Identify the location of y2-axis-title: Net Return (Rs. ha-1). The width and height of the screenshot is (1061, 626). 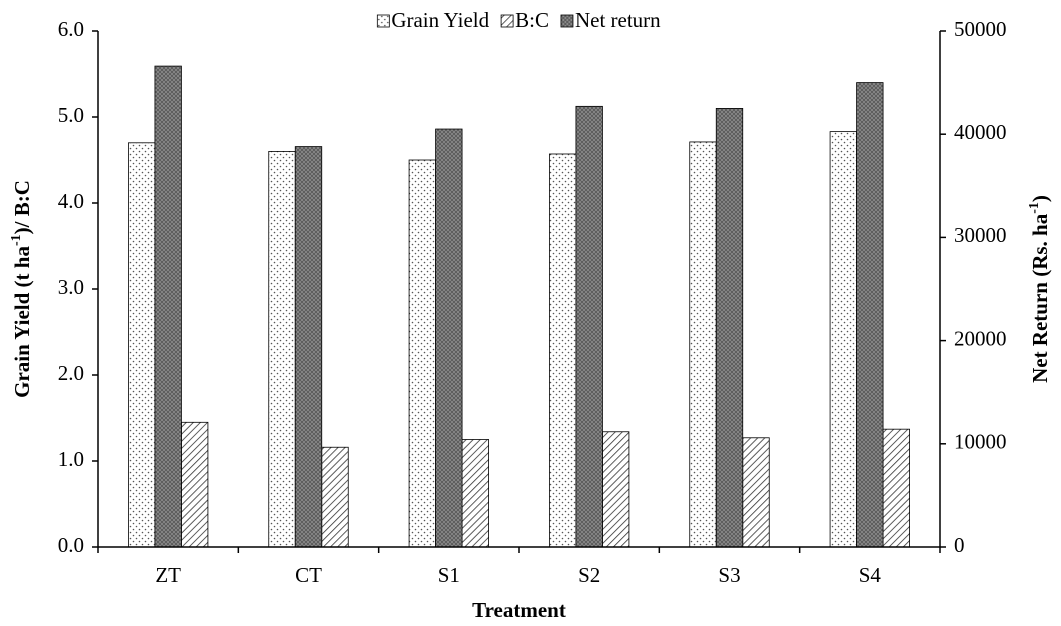
(1039, 289).